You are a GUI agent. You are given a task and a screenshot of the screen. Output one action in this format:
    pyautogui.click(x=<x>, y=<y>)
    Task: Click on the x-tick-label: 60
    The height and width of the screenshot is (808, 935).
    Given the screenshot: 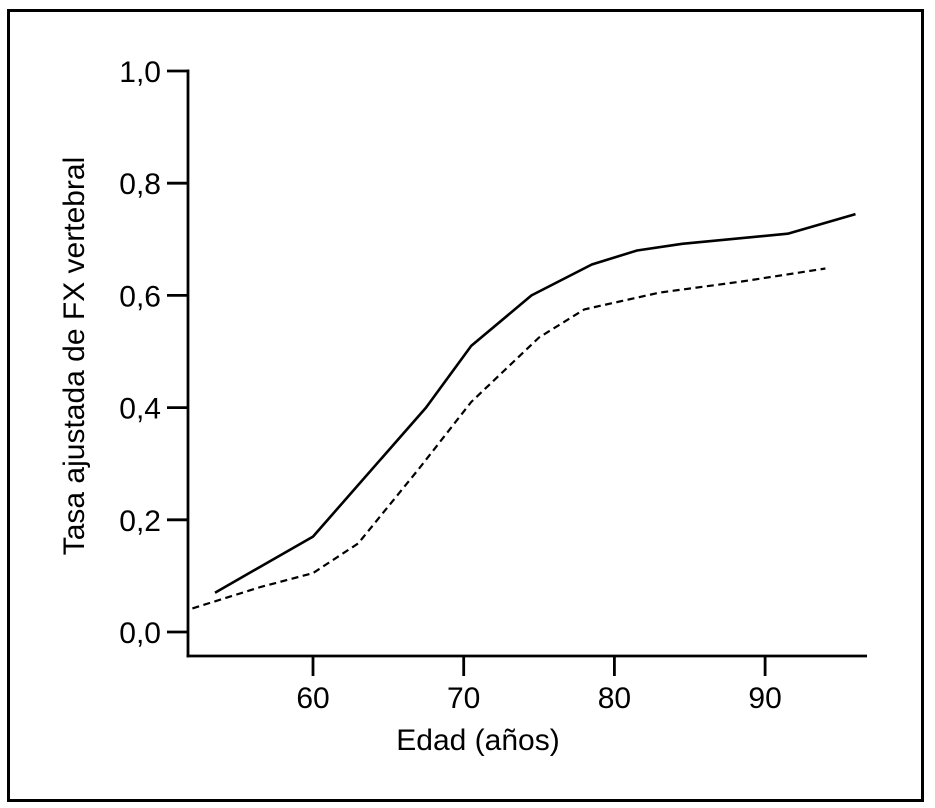 What is the action you would take?
    pyautogui.click(x=312, y=698)
    